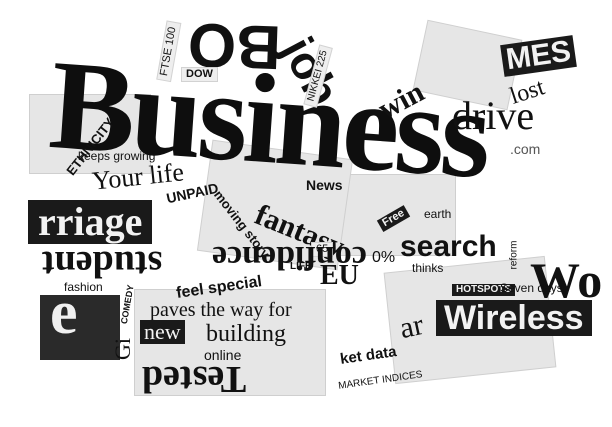  Describe the element at coordinates (324, 185) in the screenshot. I see `word-news: News` at that location.